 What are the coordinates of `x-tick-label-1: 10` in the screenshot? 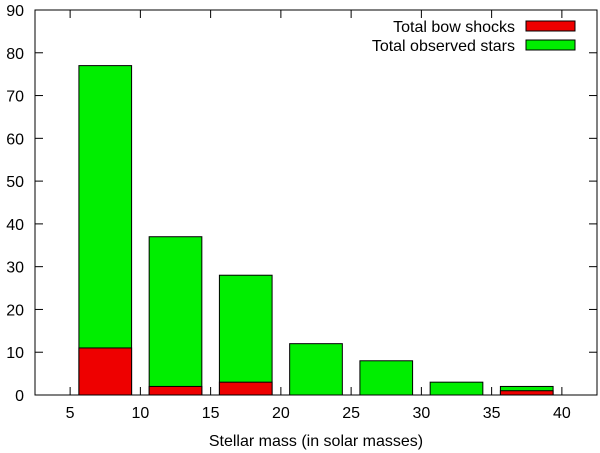 It's located at (140, 413).